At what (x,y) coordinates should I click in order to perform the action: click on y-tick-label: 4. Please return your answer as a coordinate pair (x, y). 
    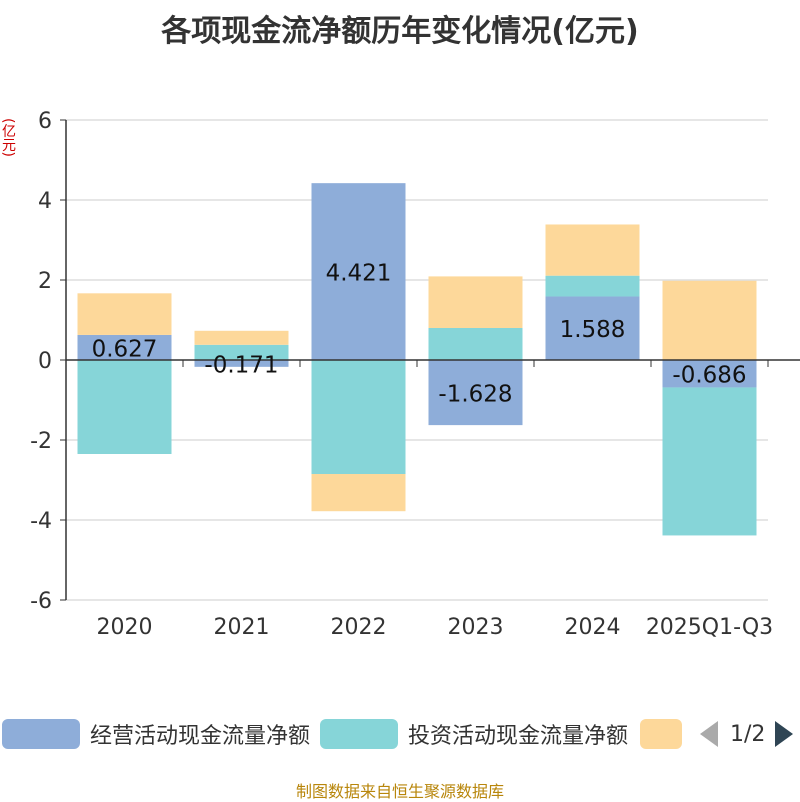
    Looking at the image, I should click on (45, 201).